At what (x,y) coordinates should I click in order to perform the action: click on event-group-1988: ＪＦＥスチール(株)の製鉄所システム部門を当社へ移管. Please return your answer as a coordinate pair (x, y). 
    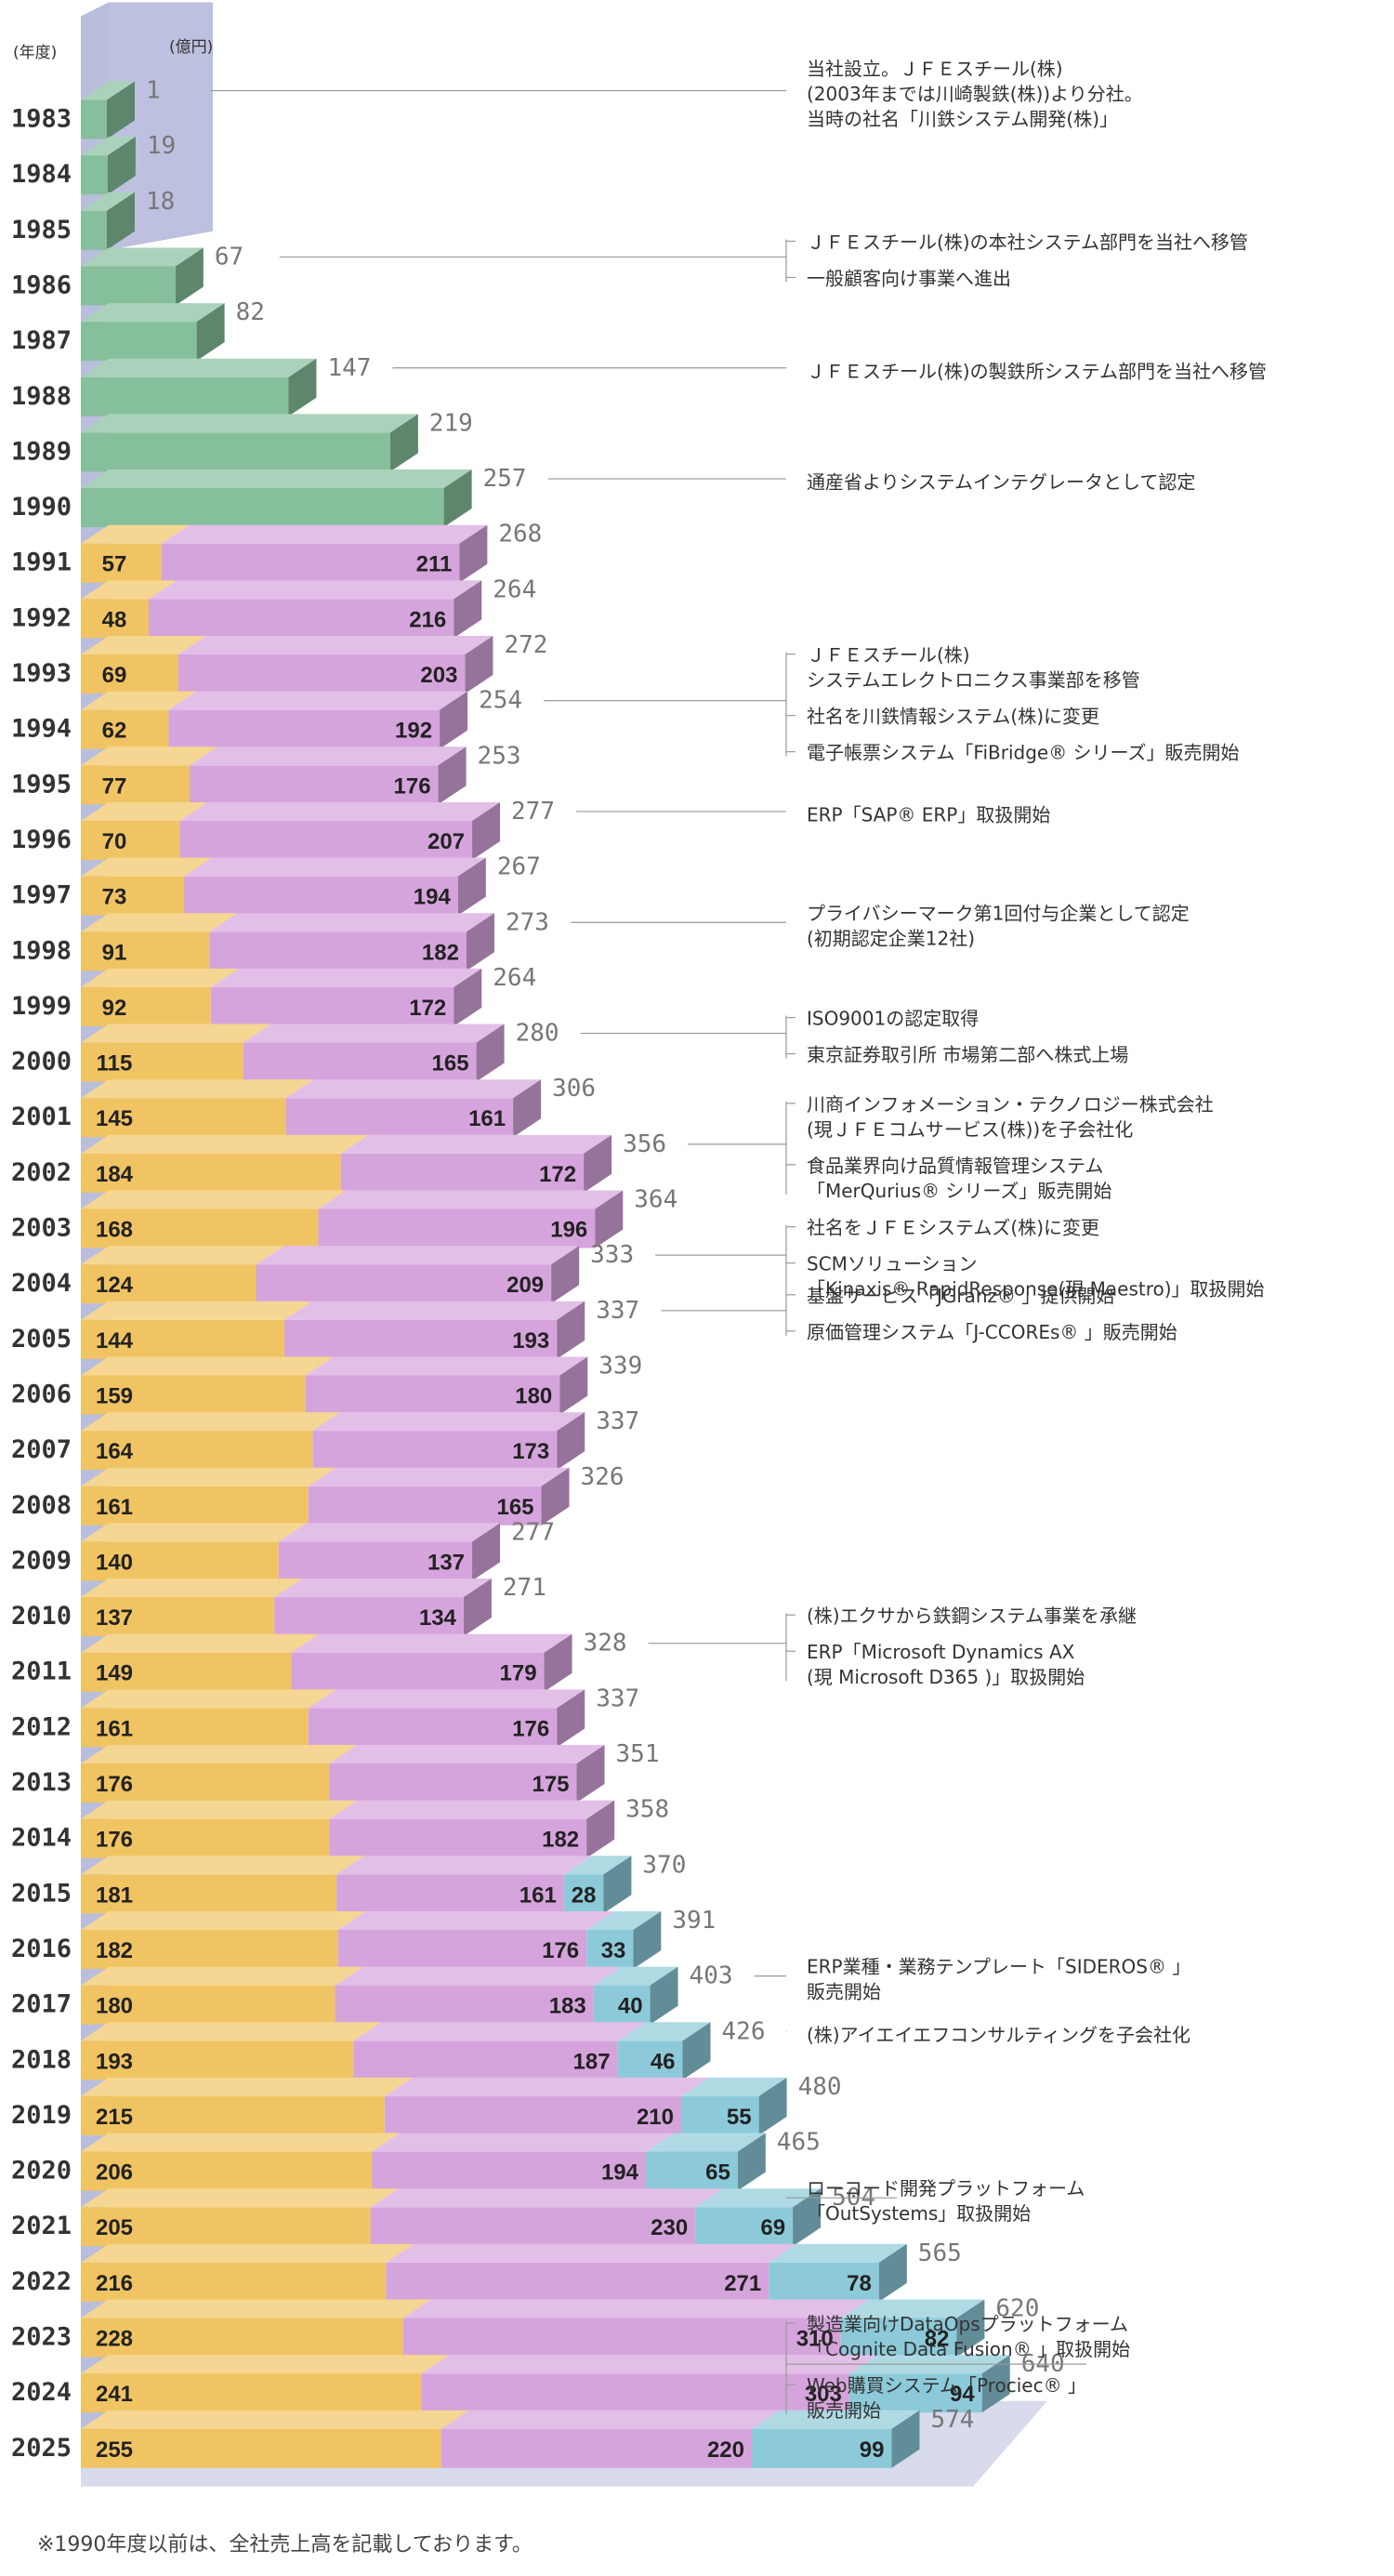
    Looking at the image, I should click on (829, 371).